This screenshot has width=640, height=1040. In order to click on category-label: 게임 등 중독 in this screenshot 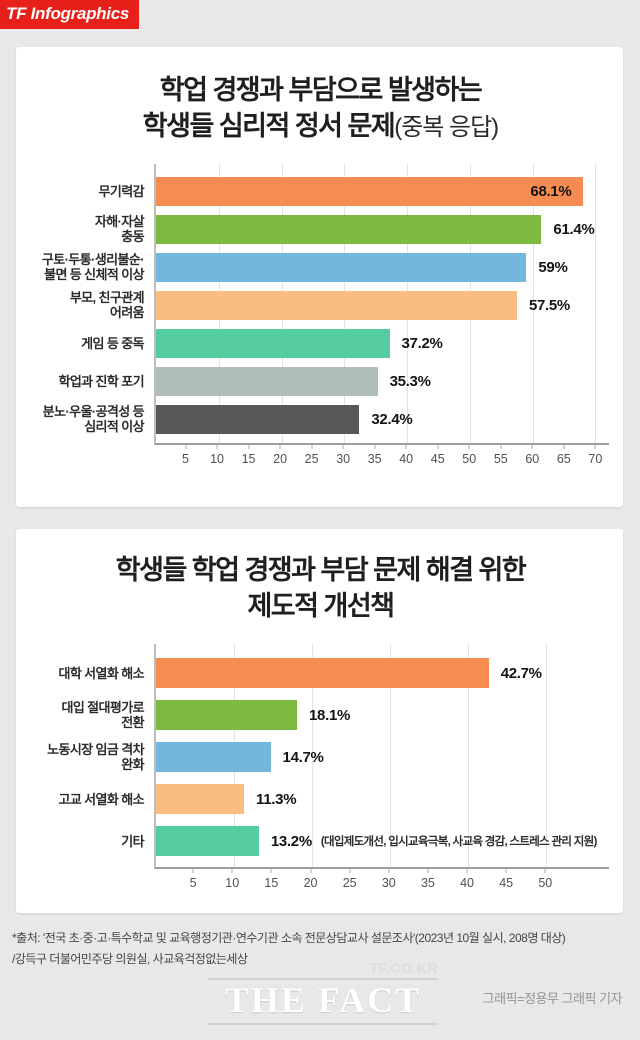, I will do `click(112, 343)`.